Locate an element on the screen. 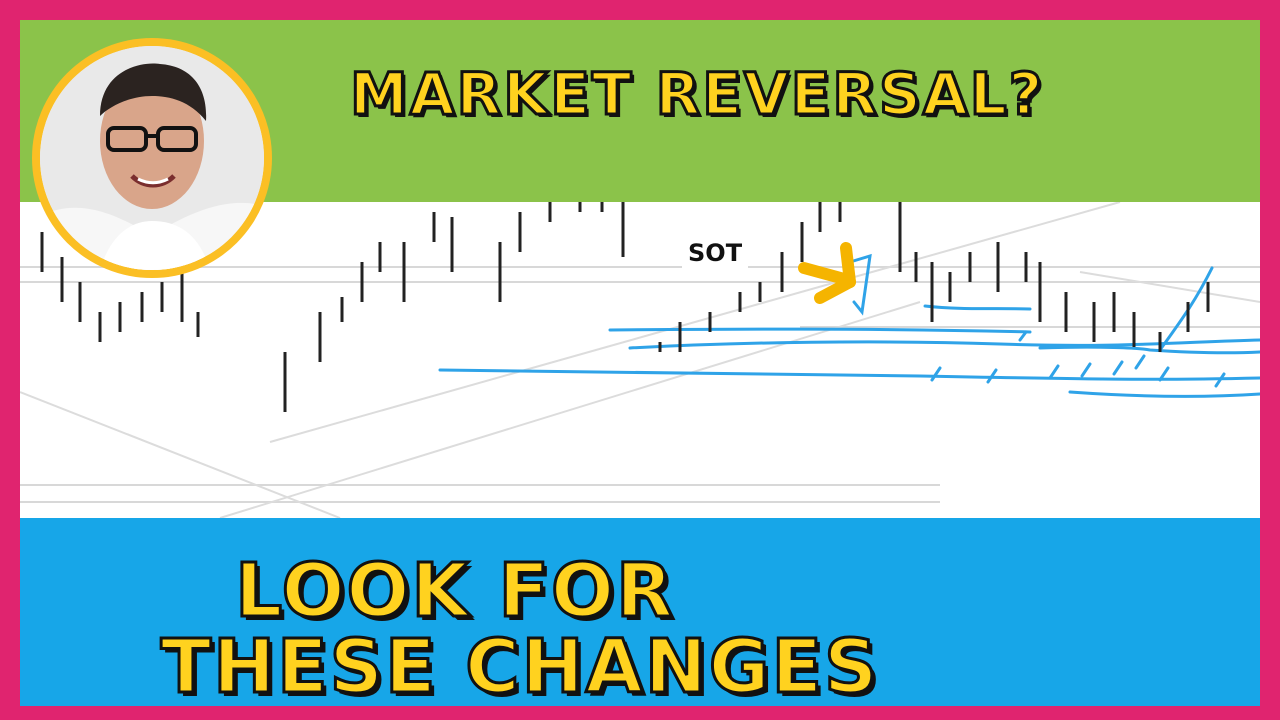 This screenshot has width=1280, height=720. hatch-marks is located at coordinates (1078, 359).